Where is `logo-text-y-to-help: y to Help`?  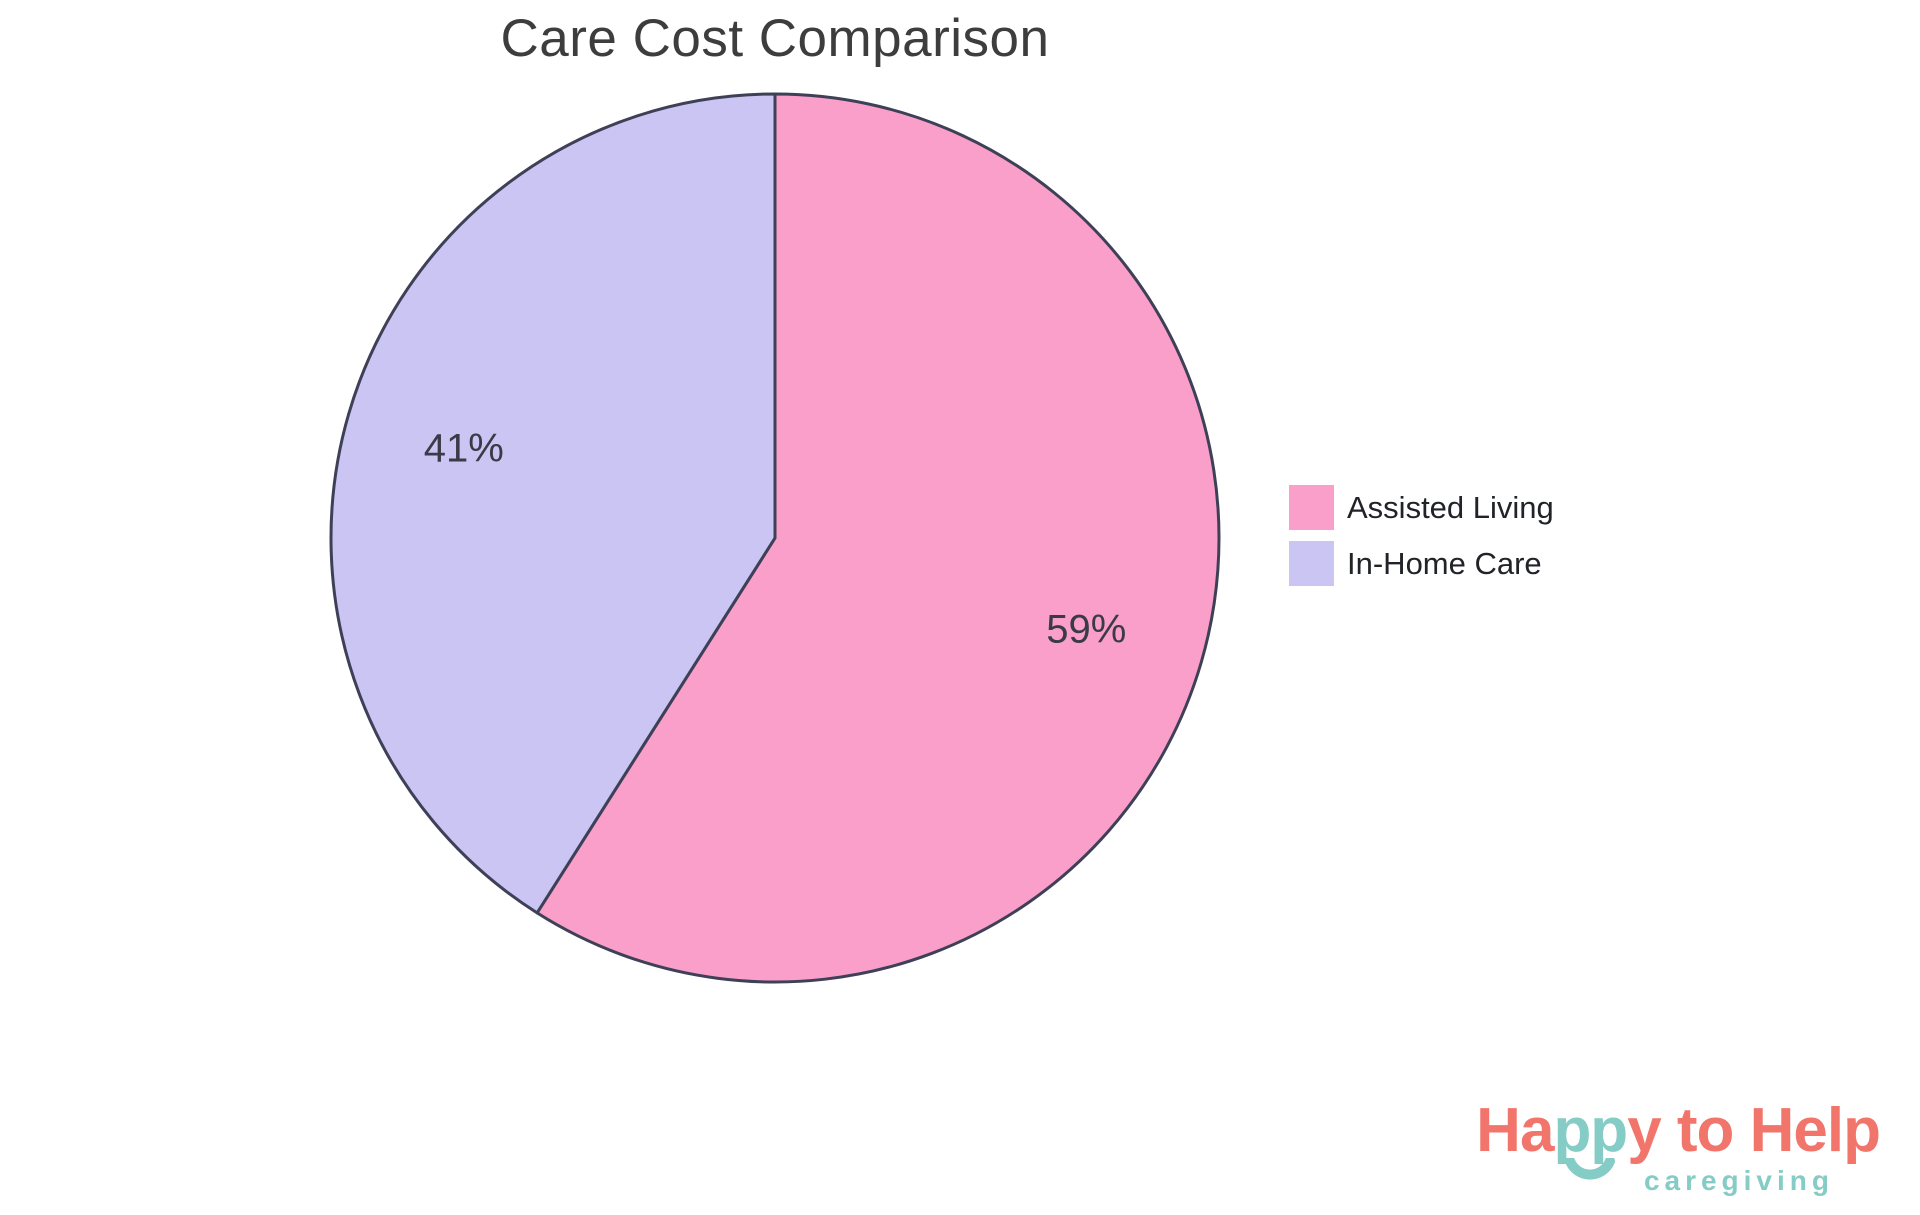 logo-text-y-to-help: y to Help is located at coordinates (1754, 1130).